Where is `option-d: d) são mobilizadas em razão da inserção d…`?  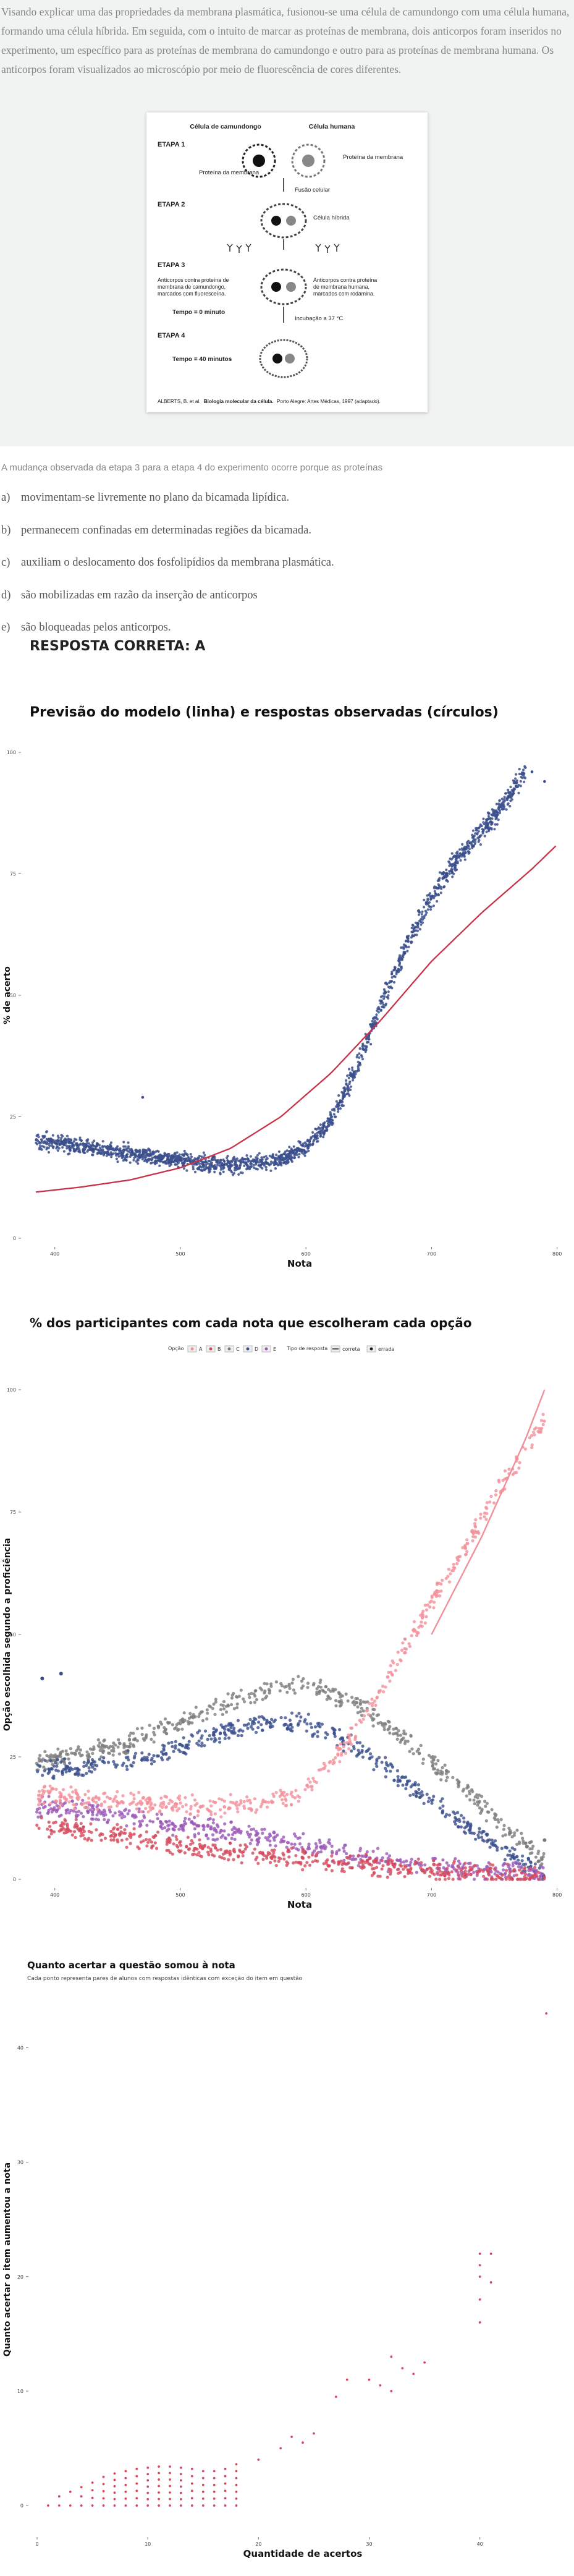
option-d: d) são mobilizadas em razão da inserção d… is located at coordinates (129, 595).